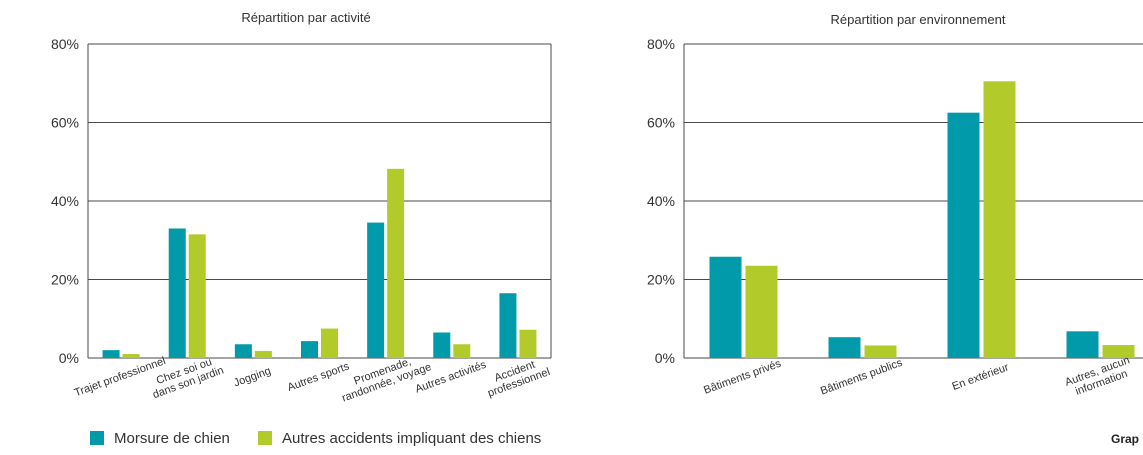 Image resolution: width=1143 pixels, height=455 pixels. What do you see at coordinates (661, 123) in the screenshot?
I see `chart-2-ytick-label: 60%` at bounding box center [661, 123].